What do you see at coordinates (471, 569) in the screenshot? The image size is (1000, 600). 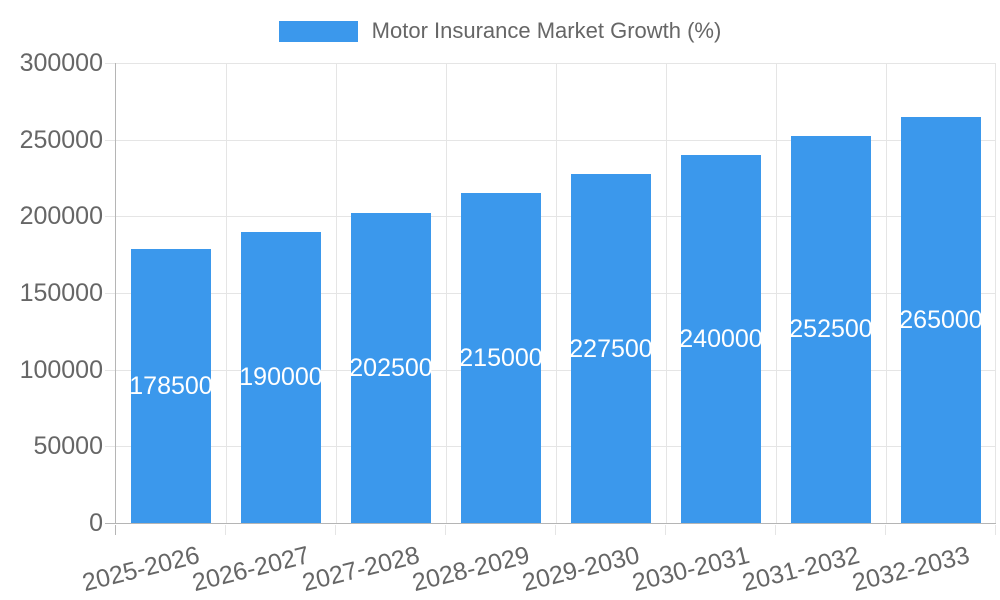 I see `x-axis-label: 2028-2029` at bounding box center [471, 569].